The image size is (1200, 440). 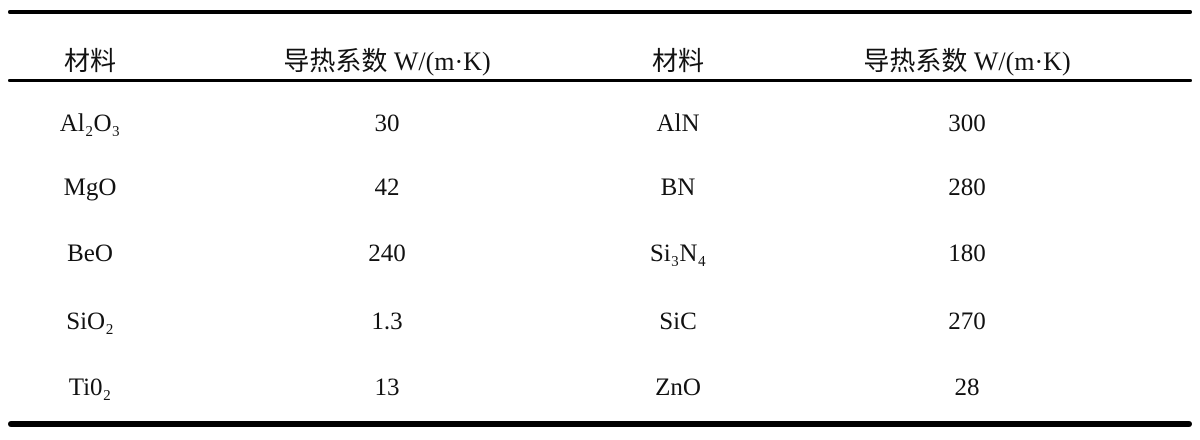 I want to click on conductivity-cell: 280, so click(x=967, y=187).